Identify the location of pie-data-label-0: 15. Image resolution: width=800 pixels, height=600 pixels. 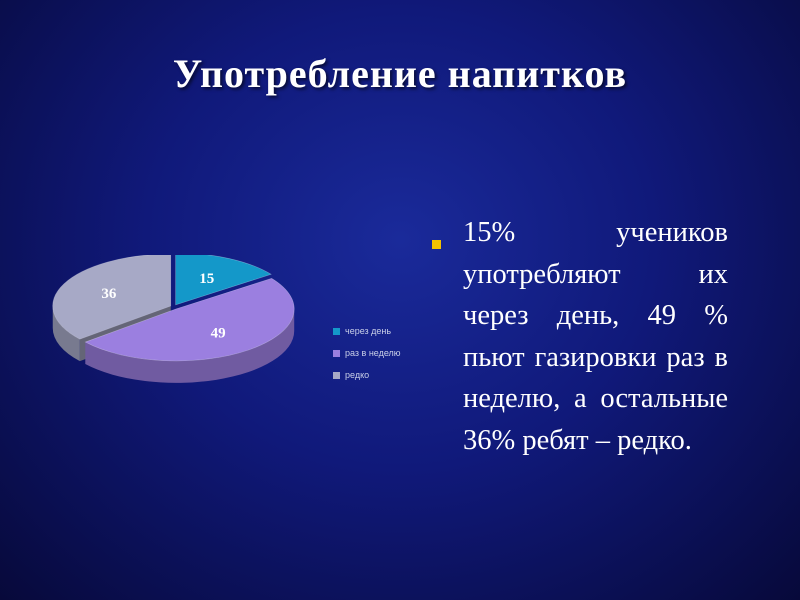
(206, 279).